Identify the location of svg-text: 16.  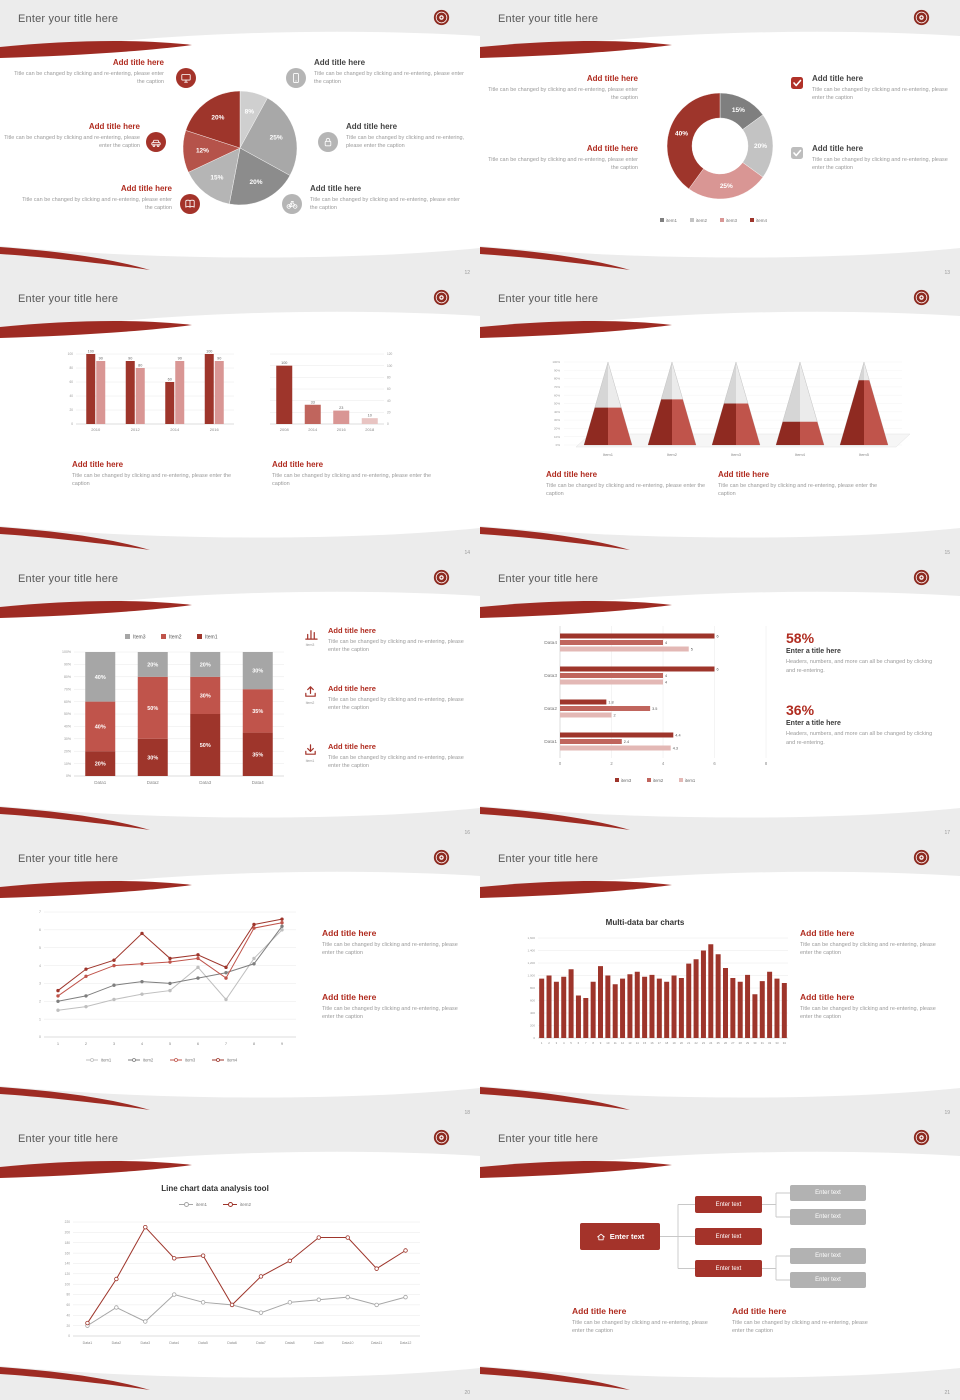
(652, 1043).